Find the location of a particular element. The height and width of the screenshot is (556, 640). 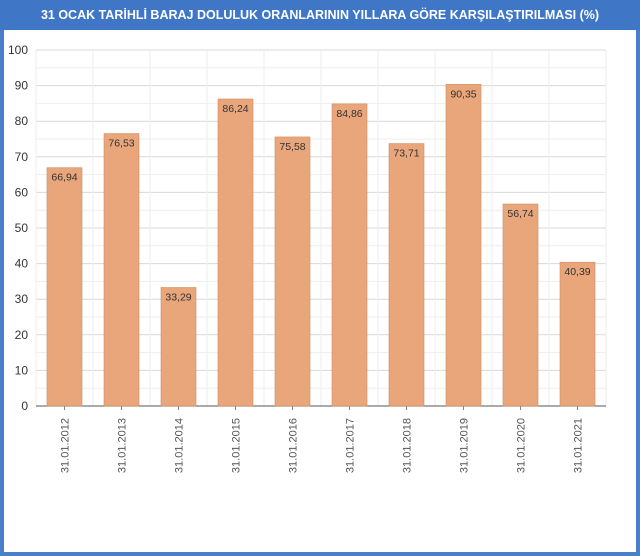

value-label: 86,24 is located at coordinates (235, 109).